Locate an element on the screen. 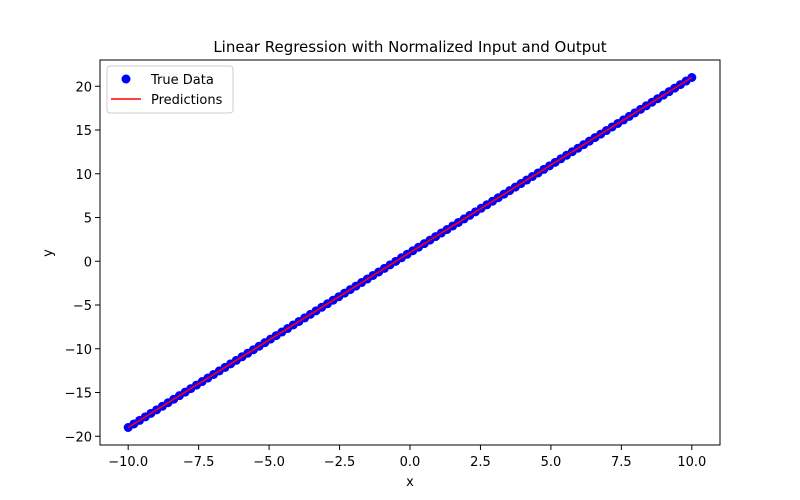  x-tick-label: 10.0 is located at coordinates (691, 462).